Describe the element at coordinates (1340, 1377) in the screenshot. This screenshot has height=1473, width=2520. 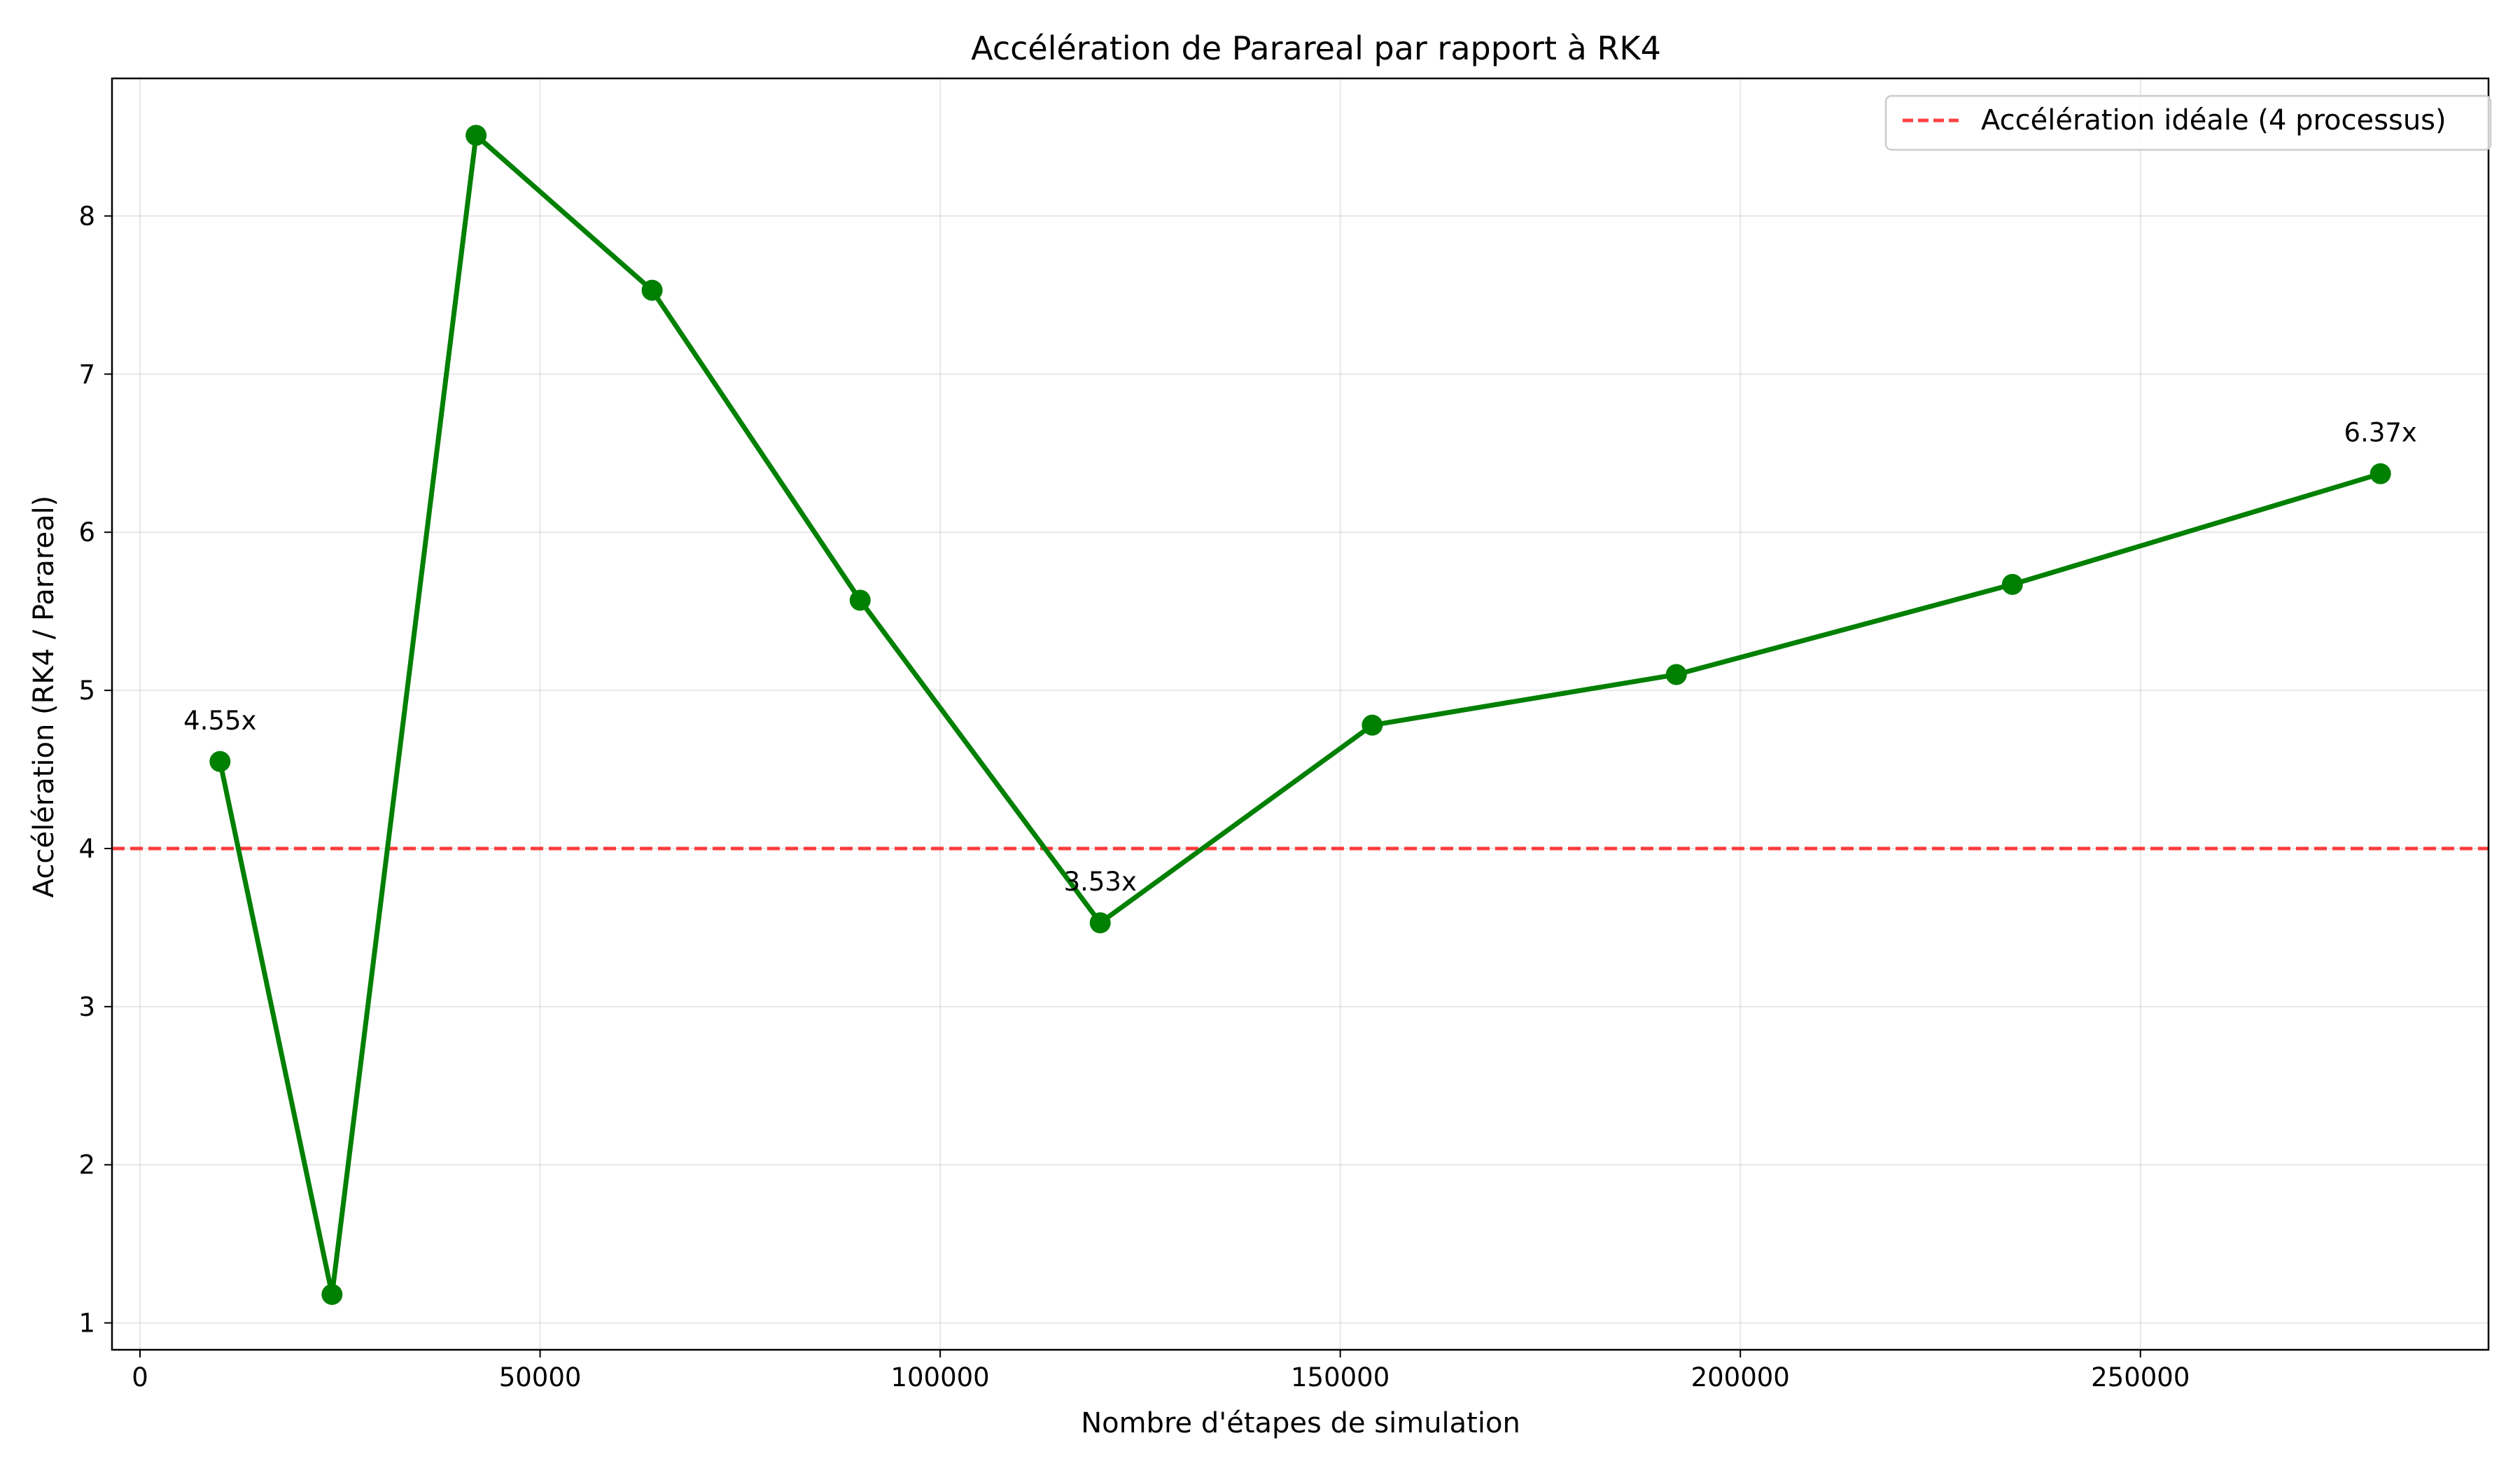
I see `x-tick-label: 150000` at that location.